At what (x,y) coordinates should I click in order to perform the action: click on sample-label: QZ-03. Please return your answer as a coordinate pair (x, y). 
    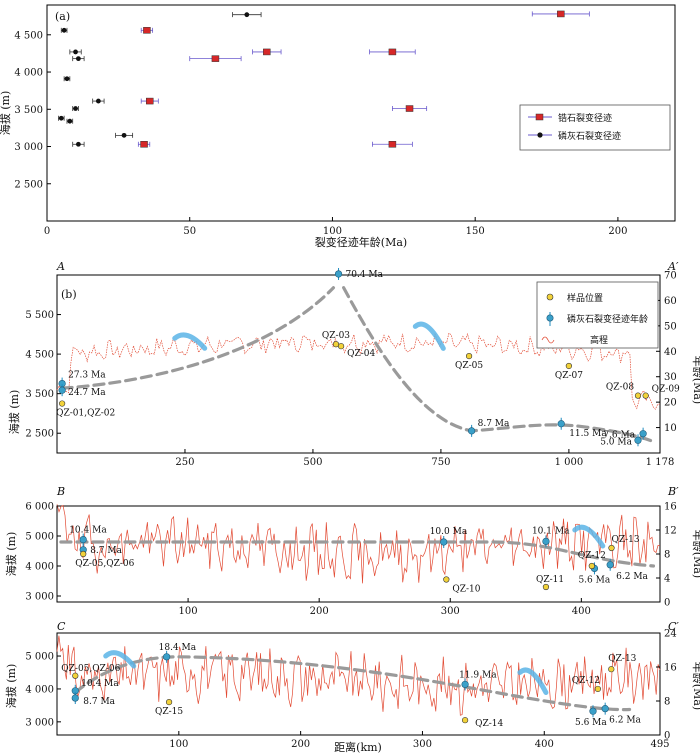
    Looking at the image, I should click on (336, 336).